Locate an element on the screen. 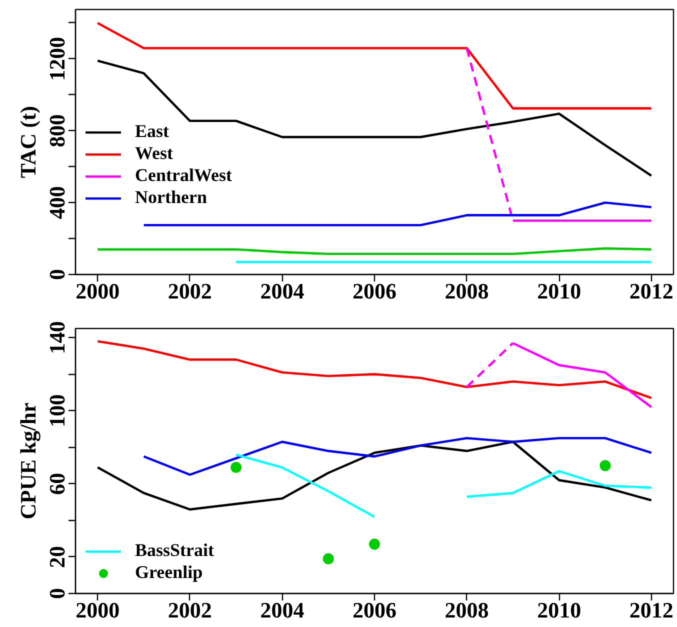 This screenshot has width=677, height=627. legend-label: Northern is located at coordinates (171, 197).